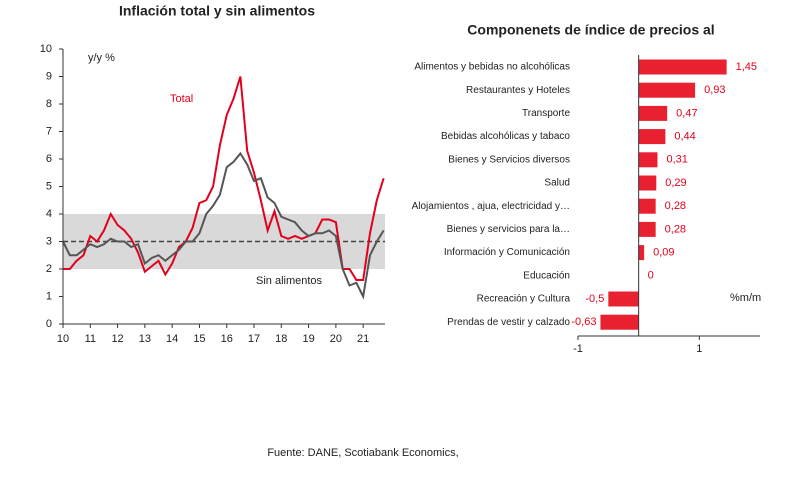 Image resolution: width=797 pixels, height=479 pixels. I want to click on x-tick-label: 14, so click(172, 339).